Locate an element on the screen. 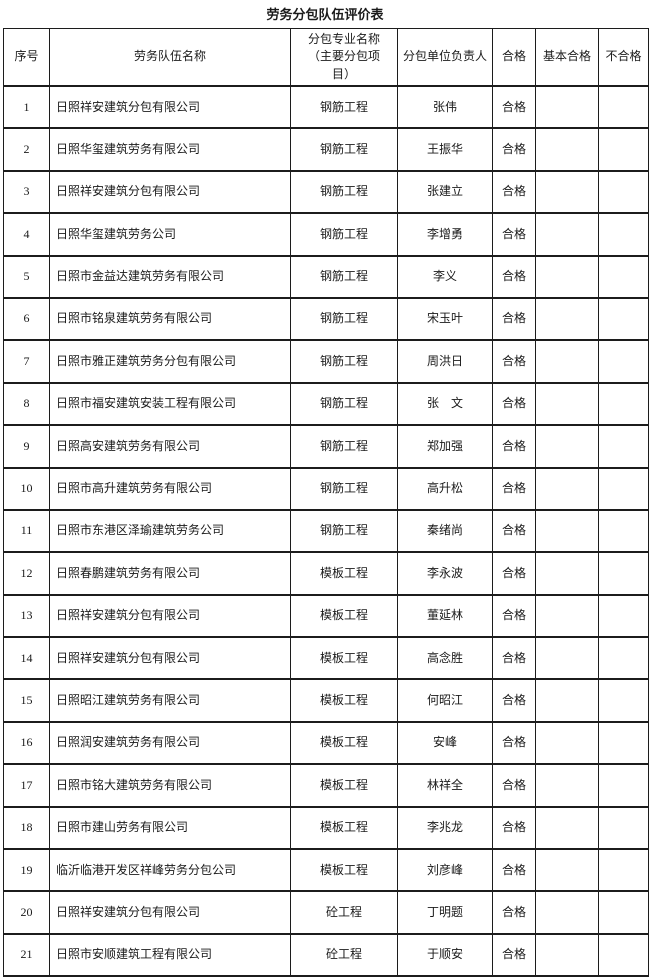 Image resolution: width=650 pixels, height=979 pixels. header-unqualified: 不合格 is located at coordinates (623, 57).